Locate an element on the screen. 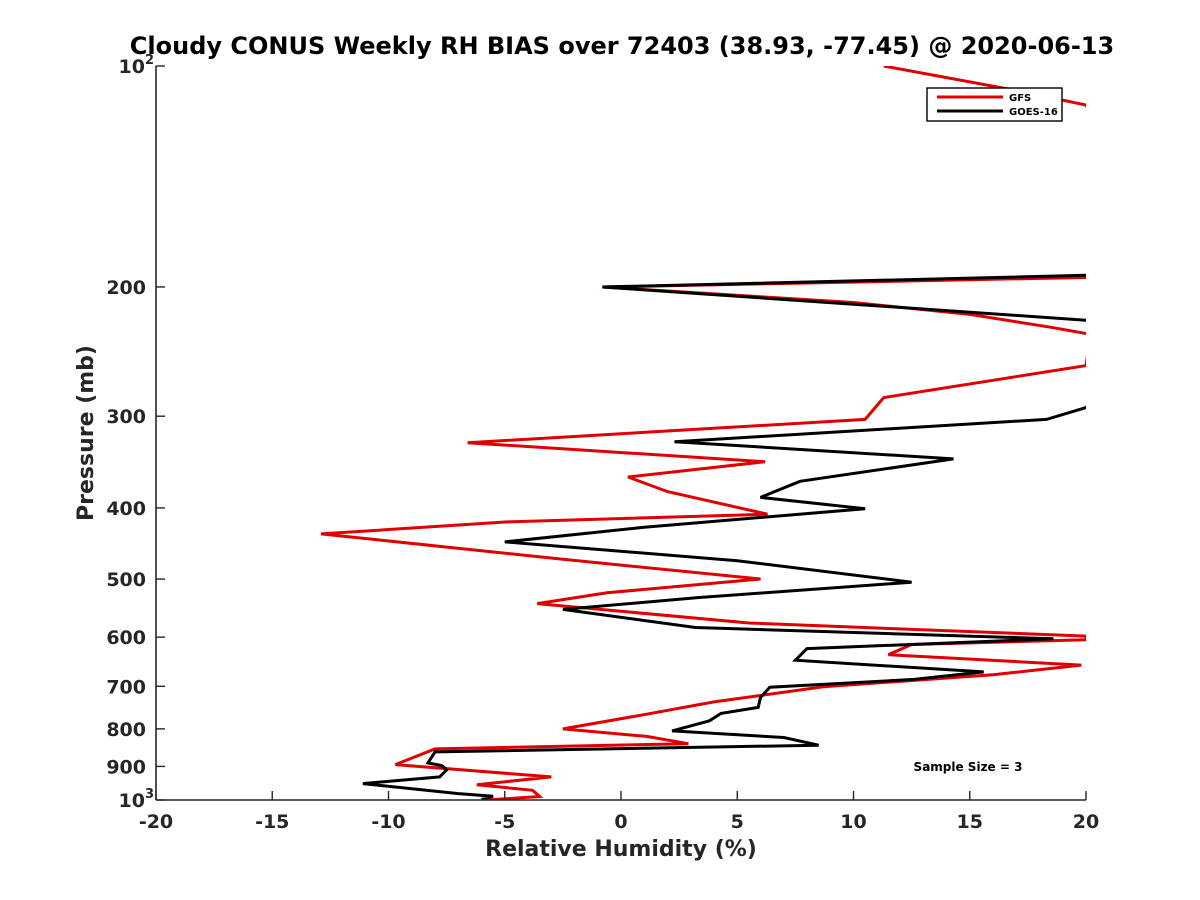  y-tick-label: 300 is located at coordinates (126, 417).